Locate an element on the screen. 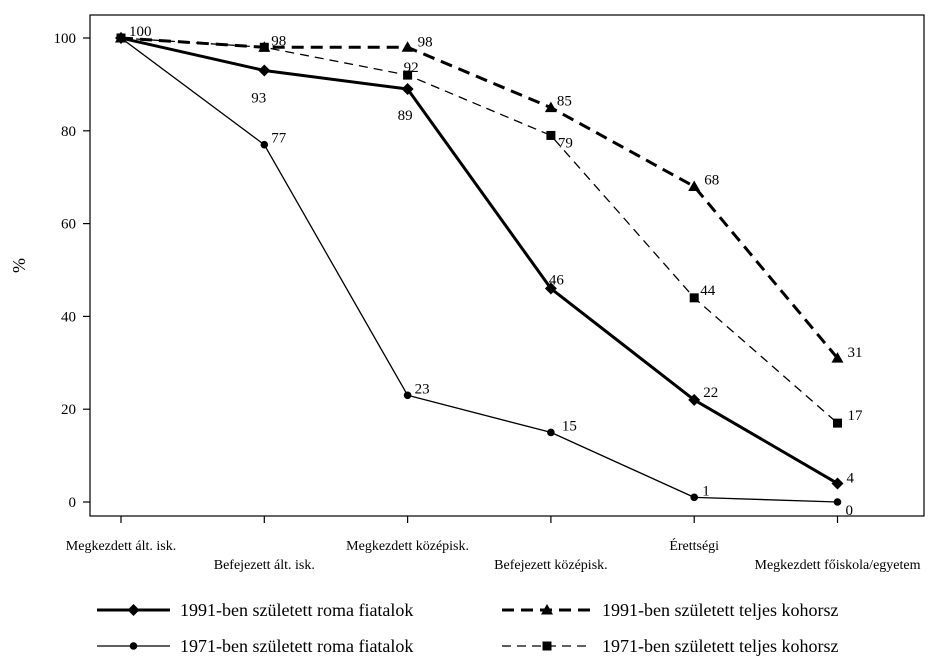 This screenshot has width=937, height=664. data-label: 68 is located at coordinates (711, 180).